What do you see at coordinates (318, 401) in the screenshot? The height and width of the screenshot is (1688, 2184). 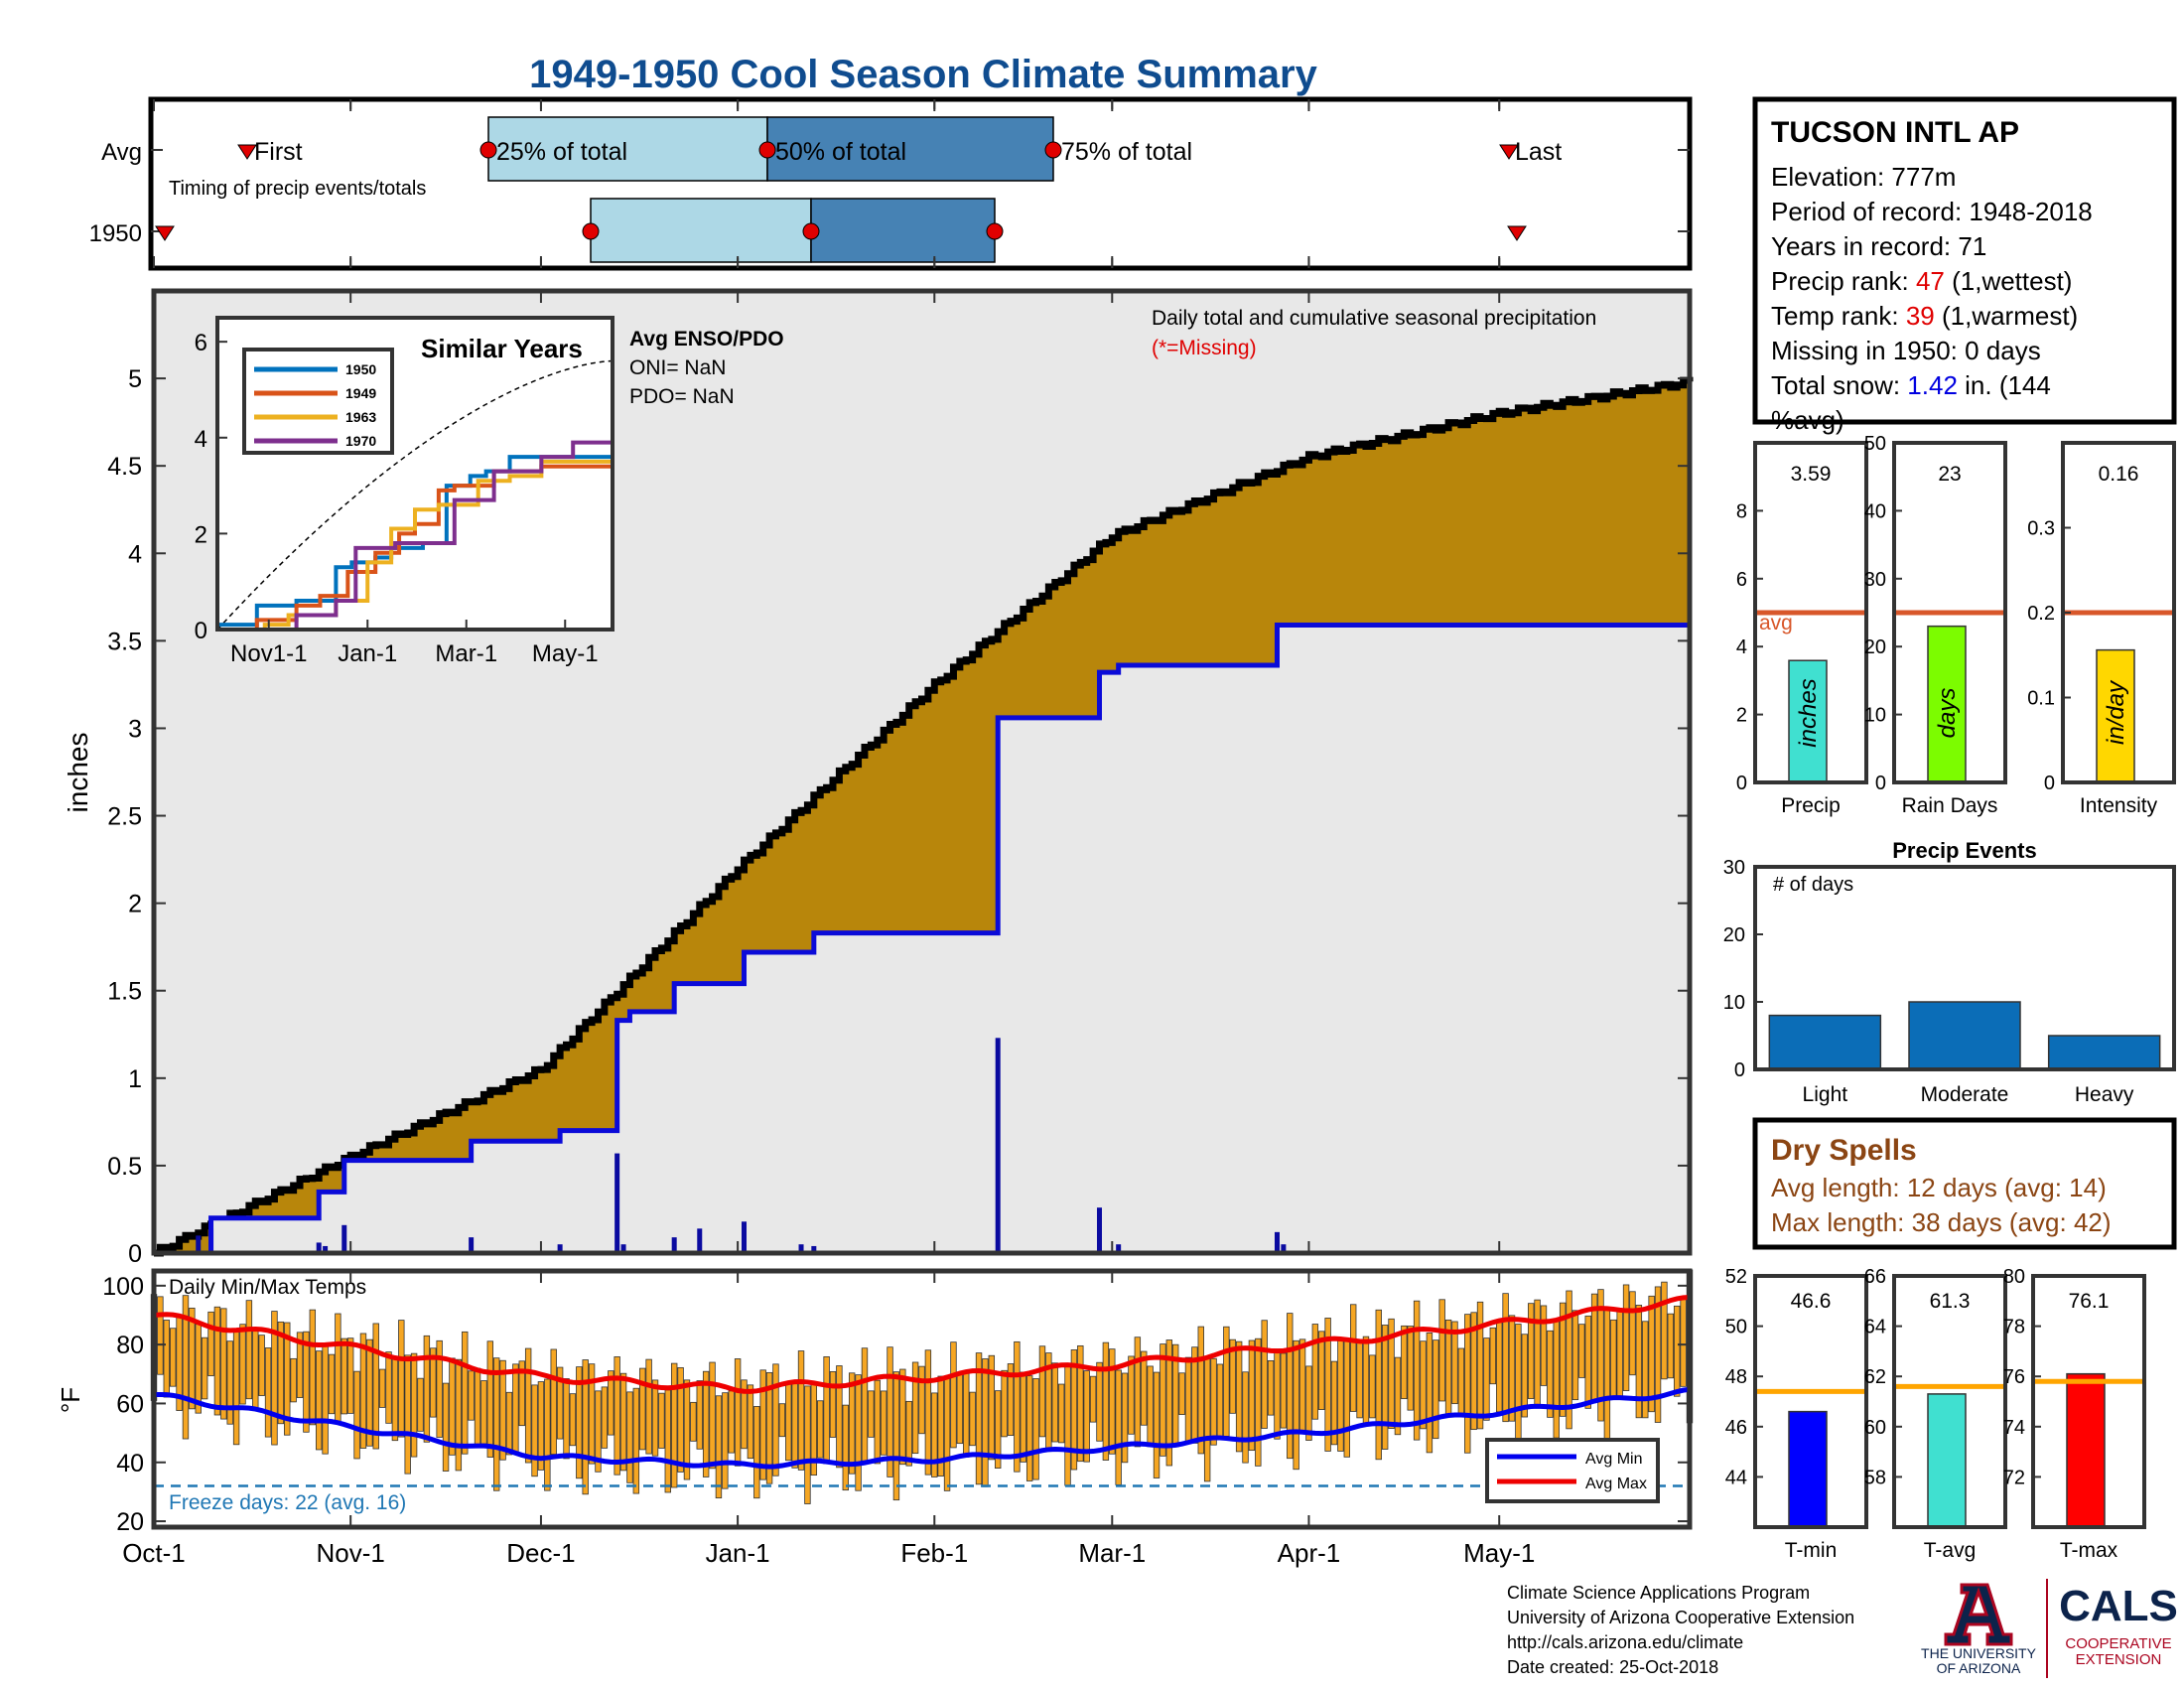 I see `inset-legend-box` at bounding box center [318, 401].